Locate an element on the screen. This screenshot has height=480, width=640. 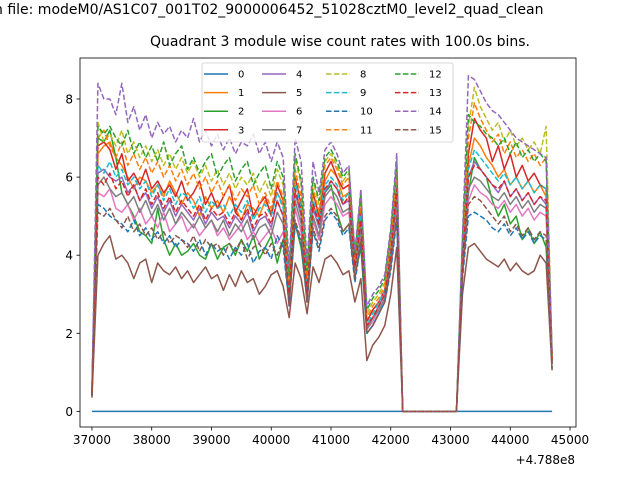
x-tick-label-43000: 43000 is located at coordinates (450, 440).